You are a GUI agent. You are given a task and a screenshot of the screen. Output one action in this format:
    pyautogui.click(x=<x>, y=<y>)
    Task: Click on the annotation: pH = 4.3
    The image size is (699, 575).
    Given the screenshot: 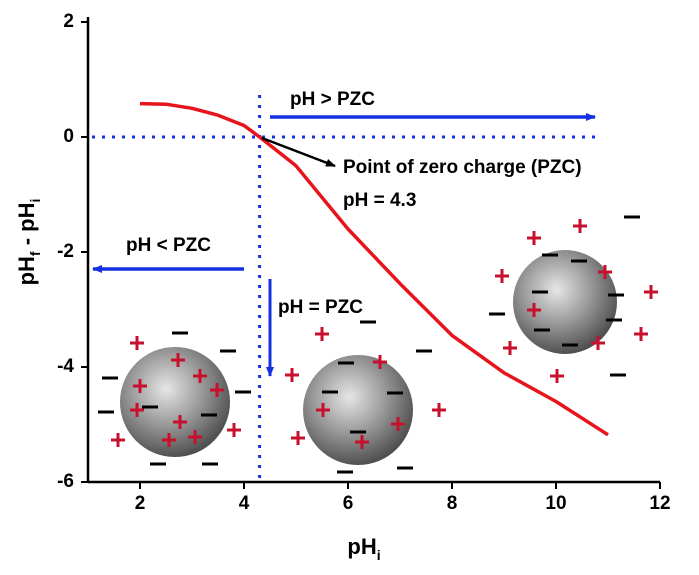 What is the action you would take?
    pyautogui.click(x=379, y=200)
    